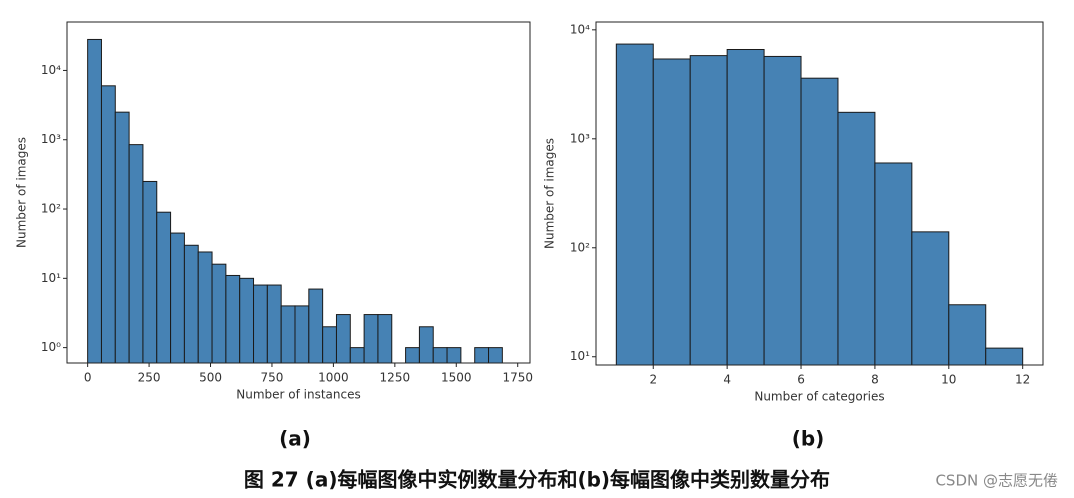  What do you see at coordinates (727, 380) in the screenshot?
I see `x-tick-label: 4` at bounding box center [727, 380].